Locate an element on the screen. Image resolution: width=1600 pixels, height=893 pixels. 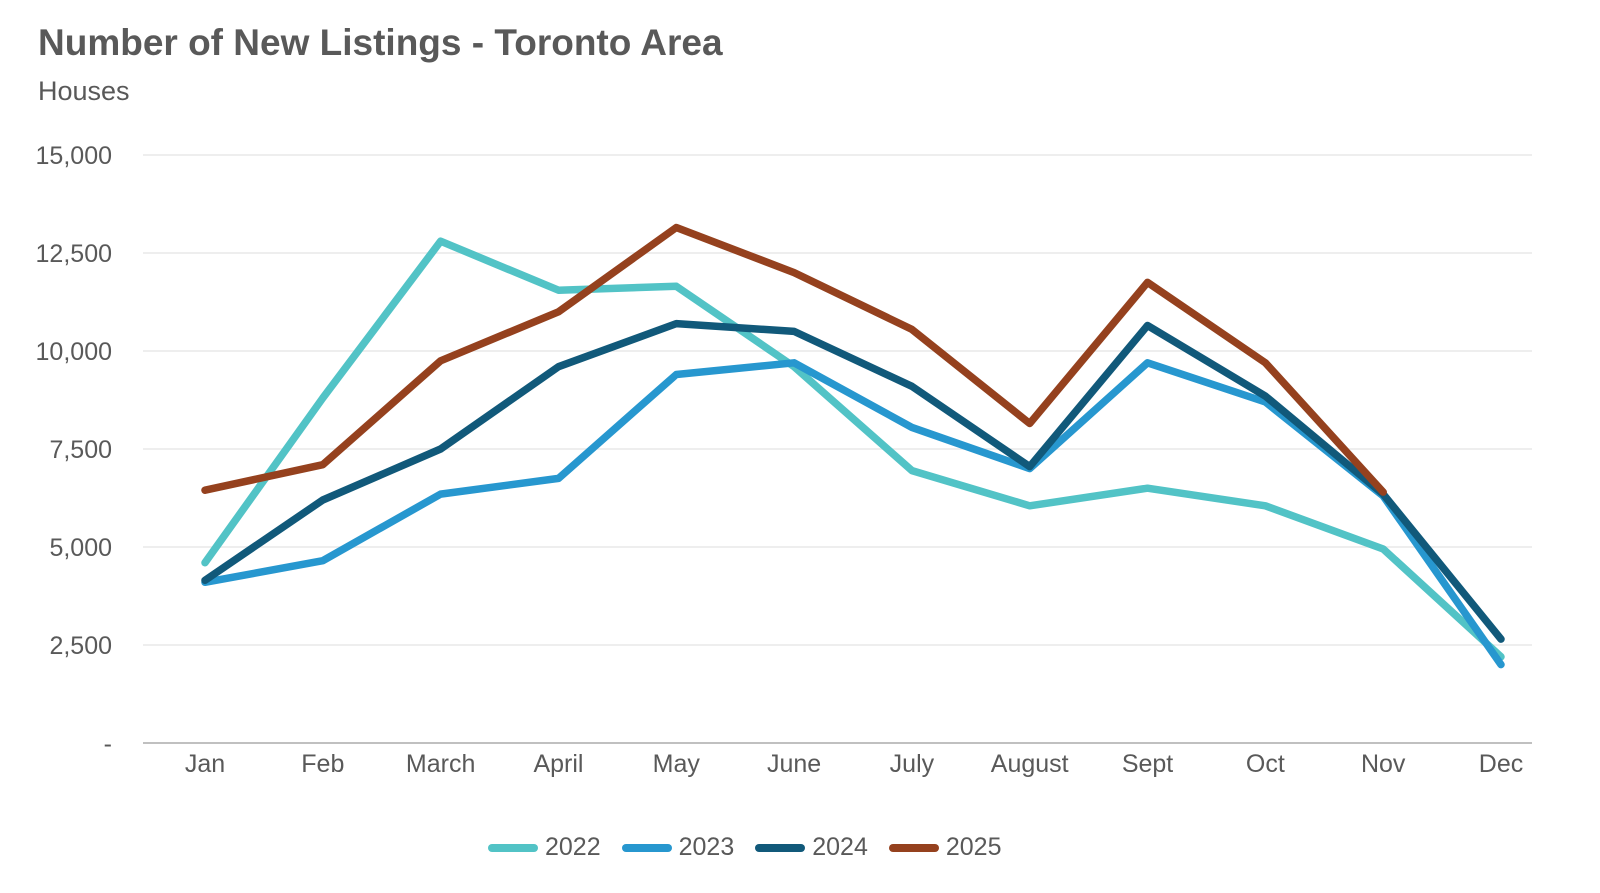
legend-label: 2022 is located at coordinates (573, 847).